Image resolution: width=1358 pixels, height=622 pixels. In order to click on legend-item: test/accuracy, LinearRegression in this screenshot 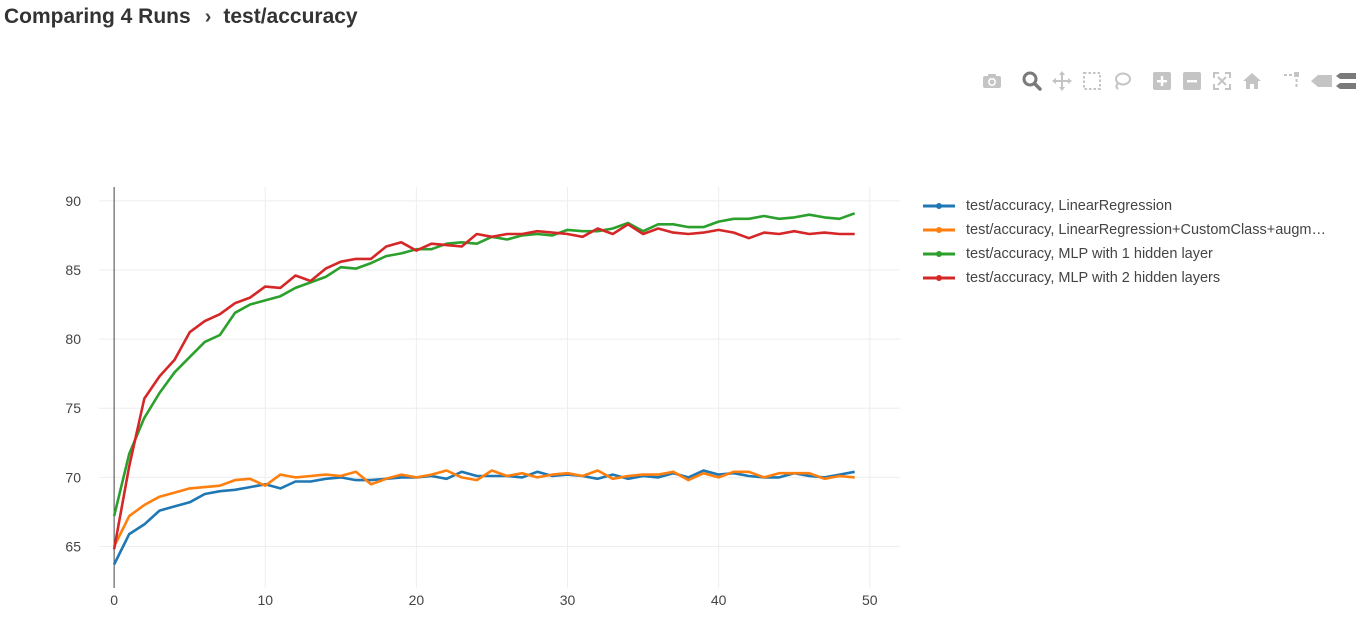, I will do `click(1047, 206)`.